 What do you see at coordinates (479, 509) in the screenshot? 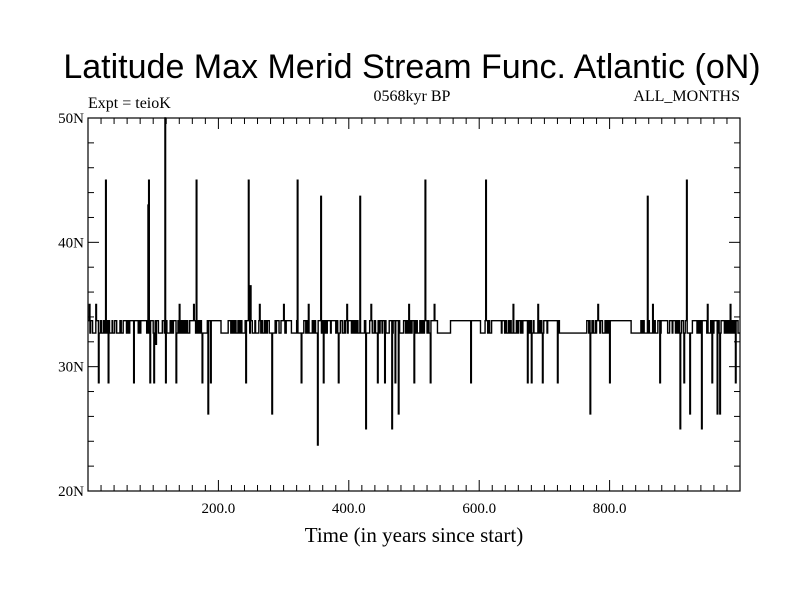
I see `x-tick-label: 600.0` at bounding box center [479, 509].